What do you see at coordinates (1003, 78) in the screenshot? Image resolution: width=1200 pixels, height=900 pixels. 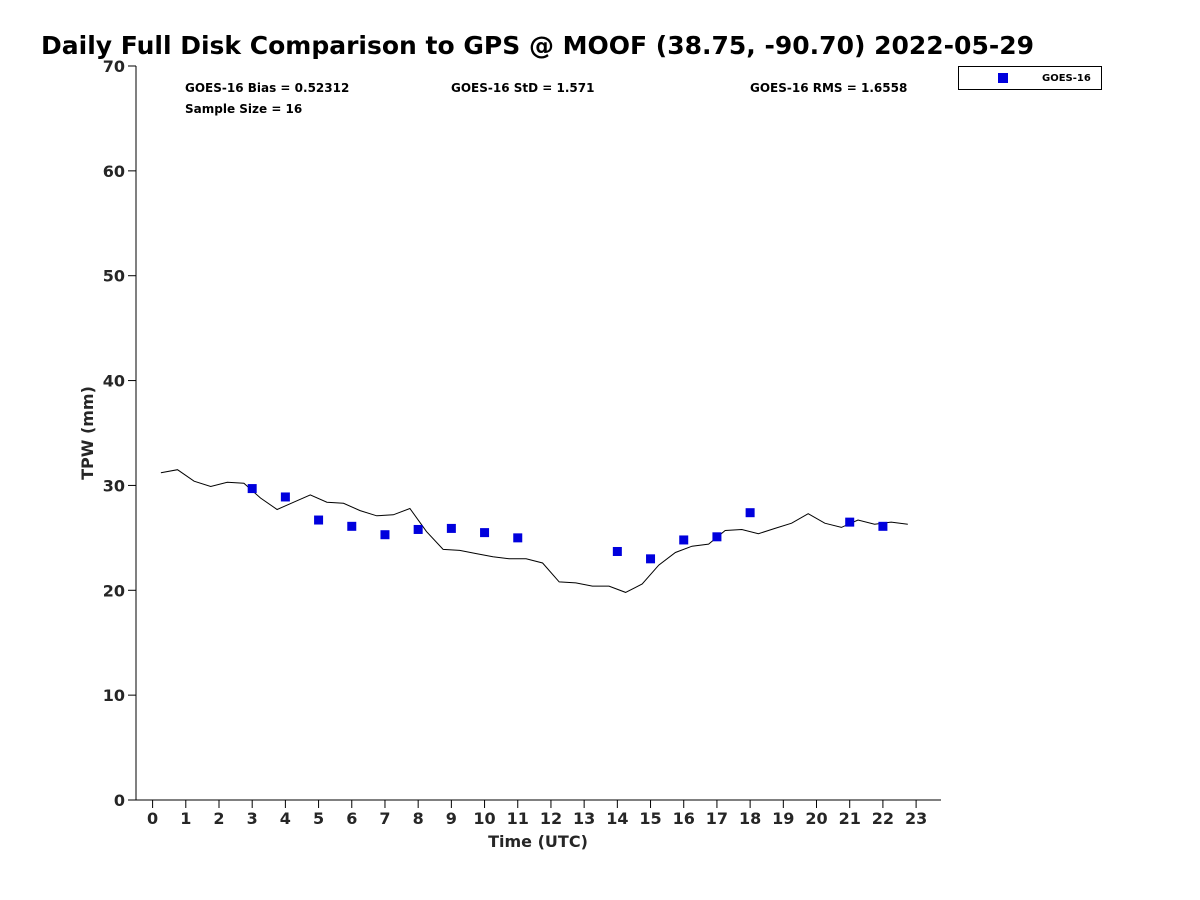 I see `legend-marker-goes16` at bounding box center [1003, 78].